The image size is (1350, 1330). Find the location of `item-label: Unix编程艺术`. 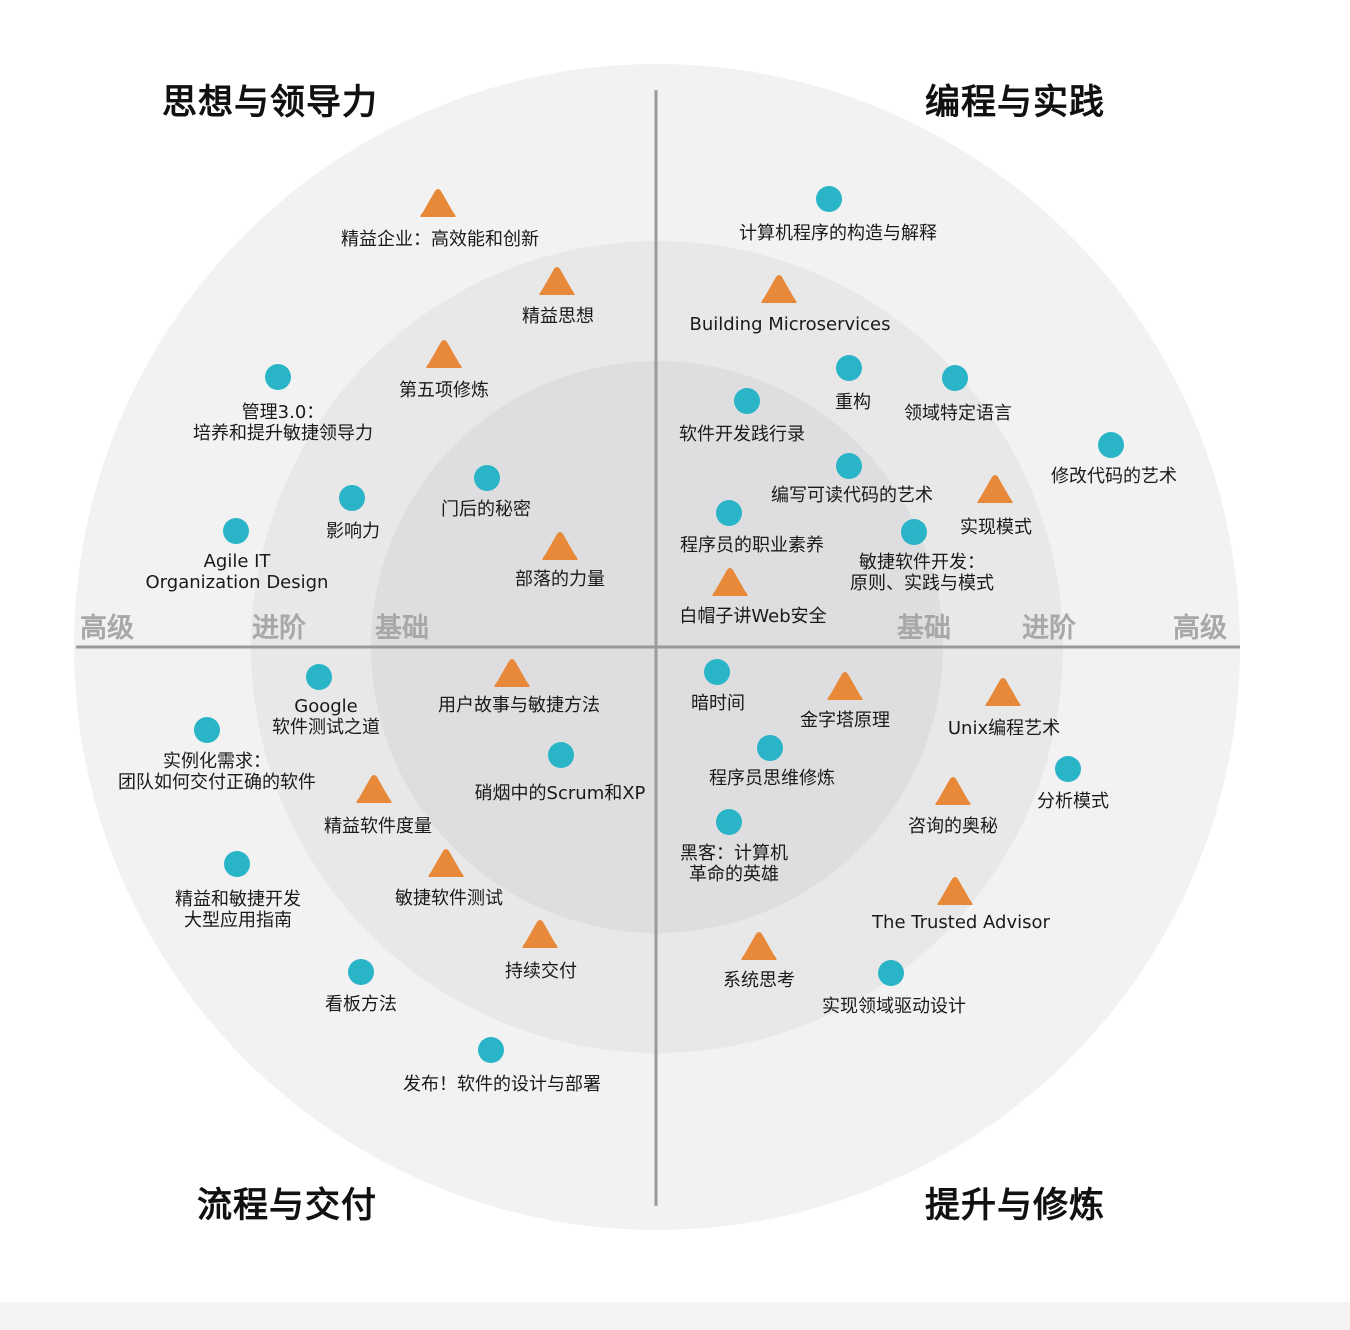

item-label: Unix编程艺术 is located at coordinates (1004, 728).